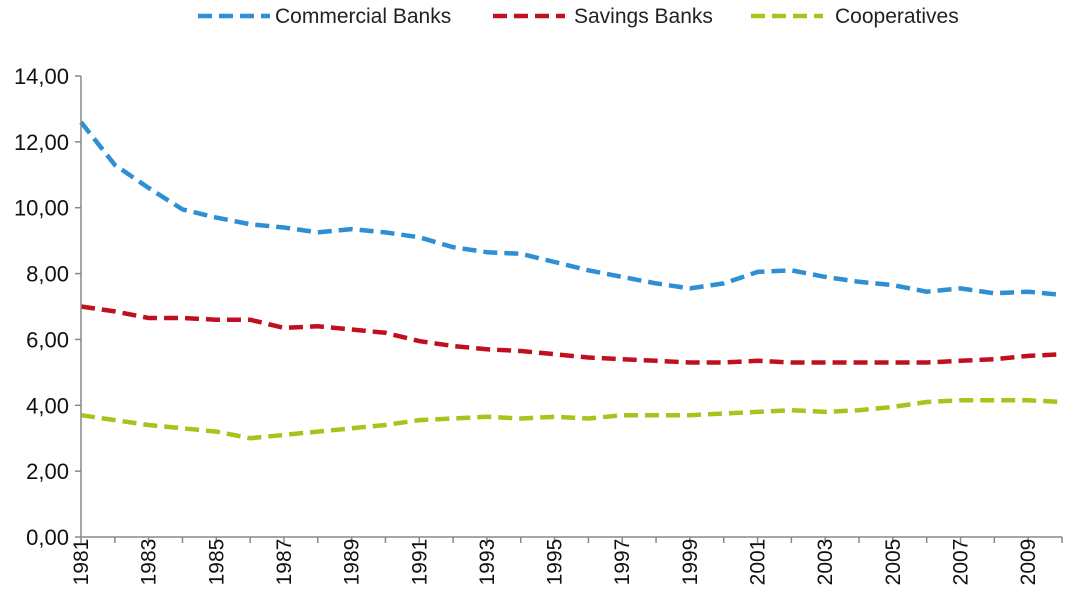 The image size is (1066, 607). What do you see at coordinates (41, 208) in the screenshot?
I see `y-tick-label: 10,00` at bounding box center [41, 208].